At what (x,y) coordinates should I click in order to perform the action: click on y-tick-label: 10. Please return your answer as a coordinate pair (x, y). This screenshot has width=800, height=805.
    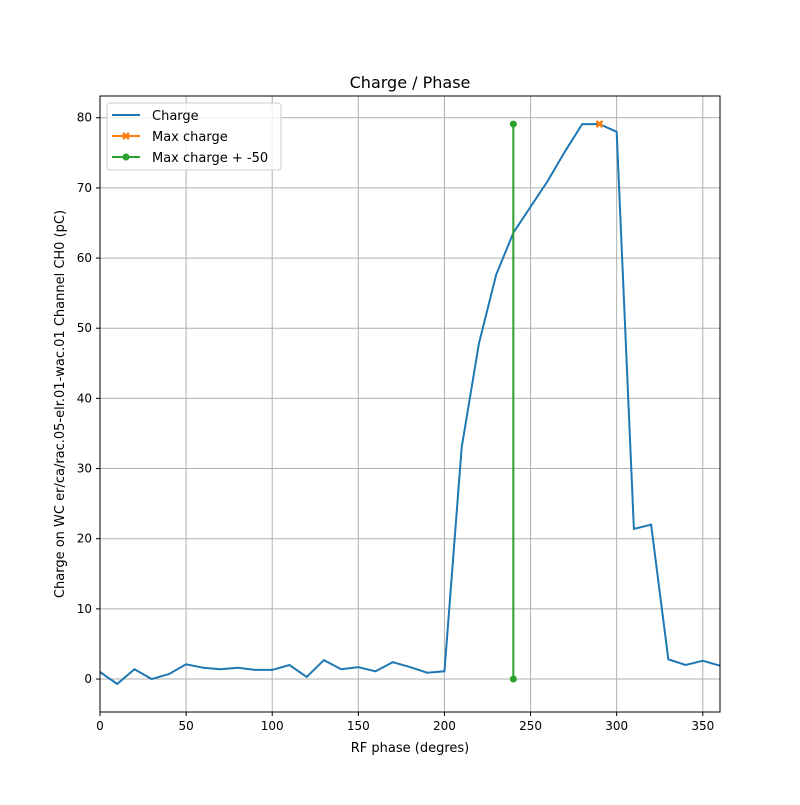
    Looking at the image, I should click on (84, 609).